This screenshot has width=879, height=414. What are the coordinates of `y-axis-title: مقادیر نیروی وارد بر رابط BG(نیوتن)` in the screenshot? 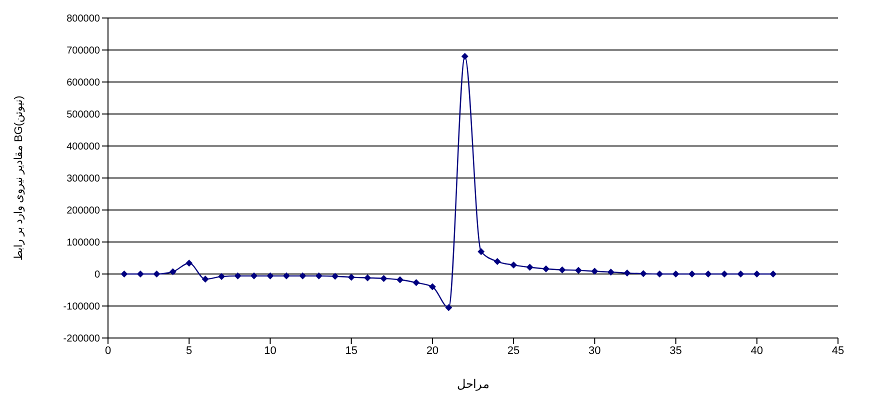 It's located at (18, 178).